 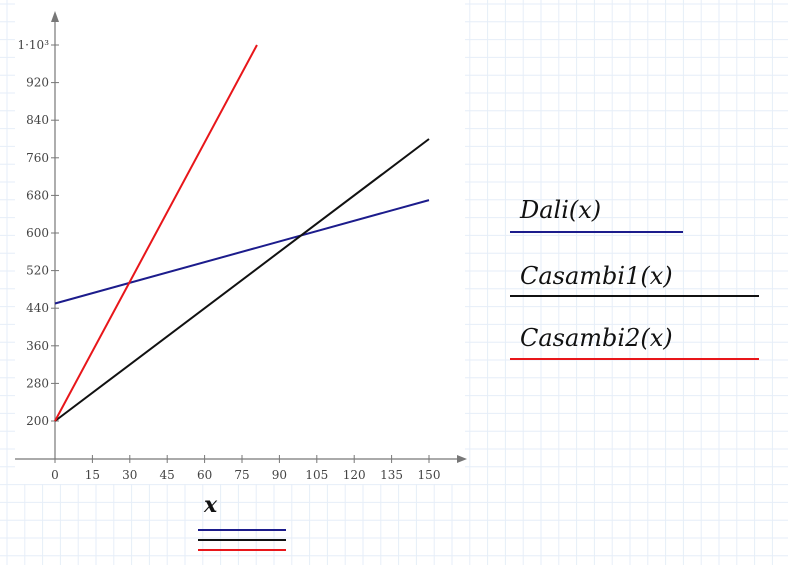 I want to click on y-tick-label: 920, so click(x=37, y=83).